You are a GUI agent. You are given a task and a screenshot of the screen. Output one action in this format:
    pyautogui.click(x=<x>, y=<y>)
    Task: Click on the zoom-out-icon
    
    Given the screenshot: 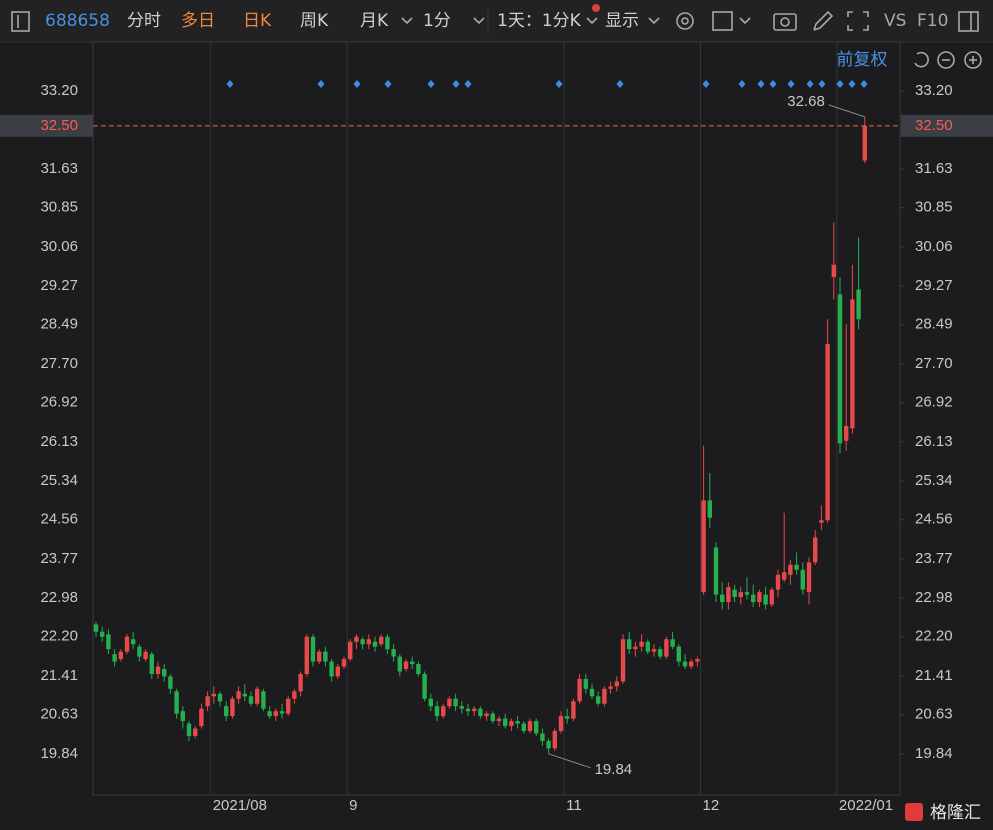 What is the action you would take?
    pyautogui.click(x=946, y=60)
    